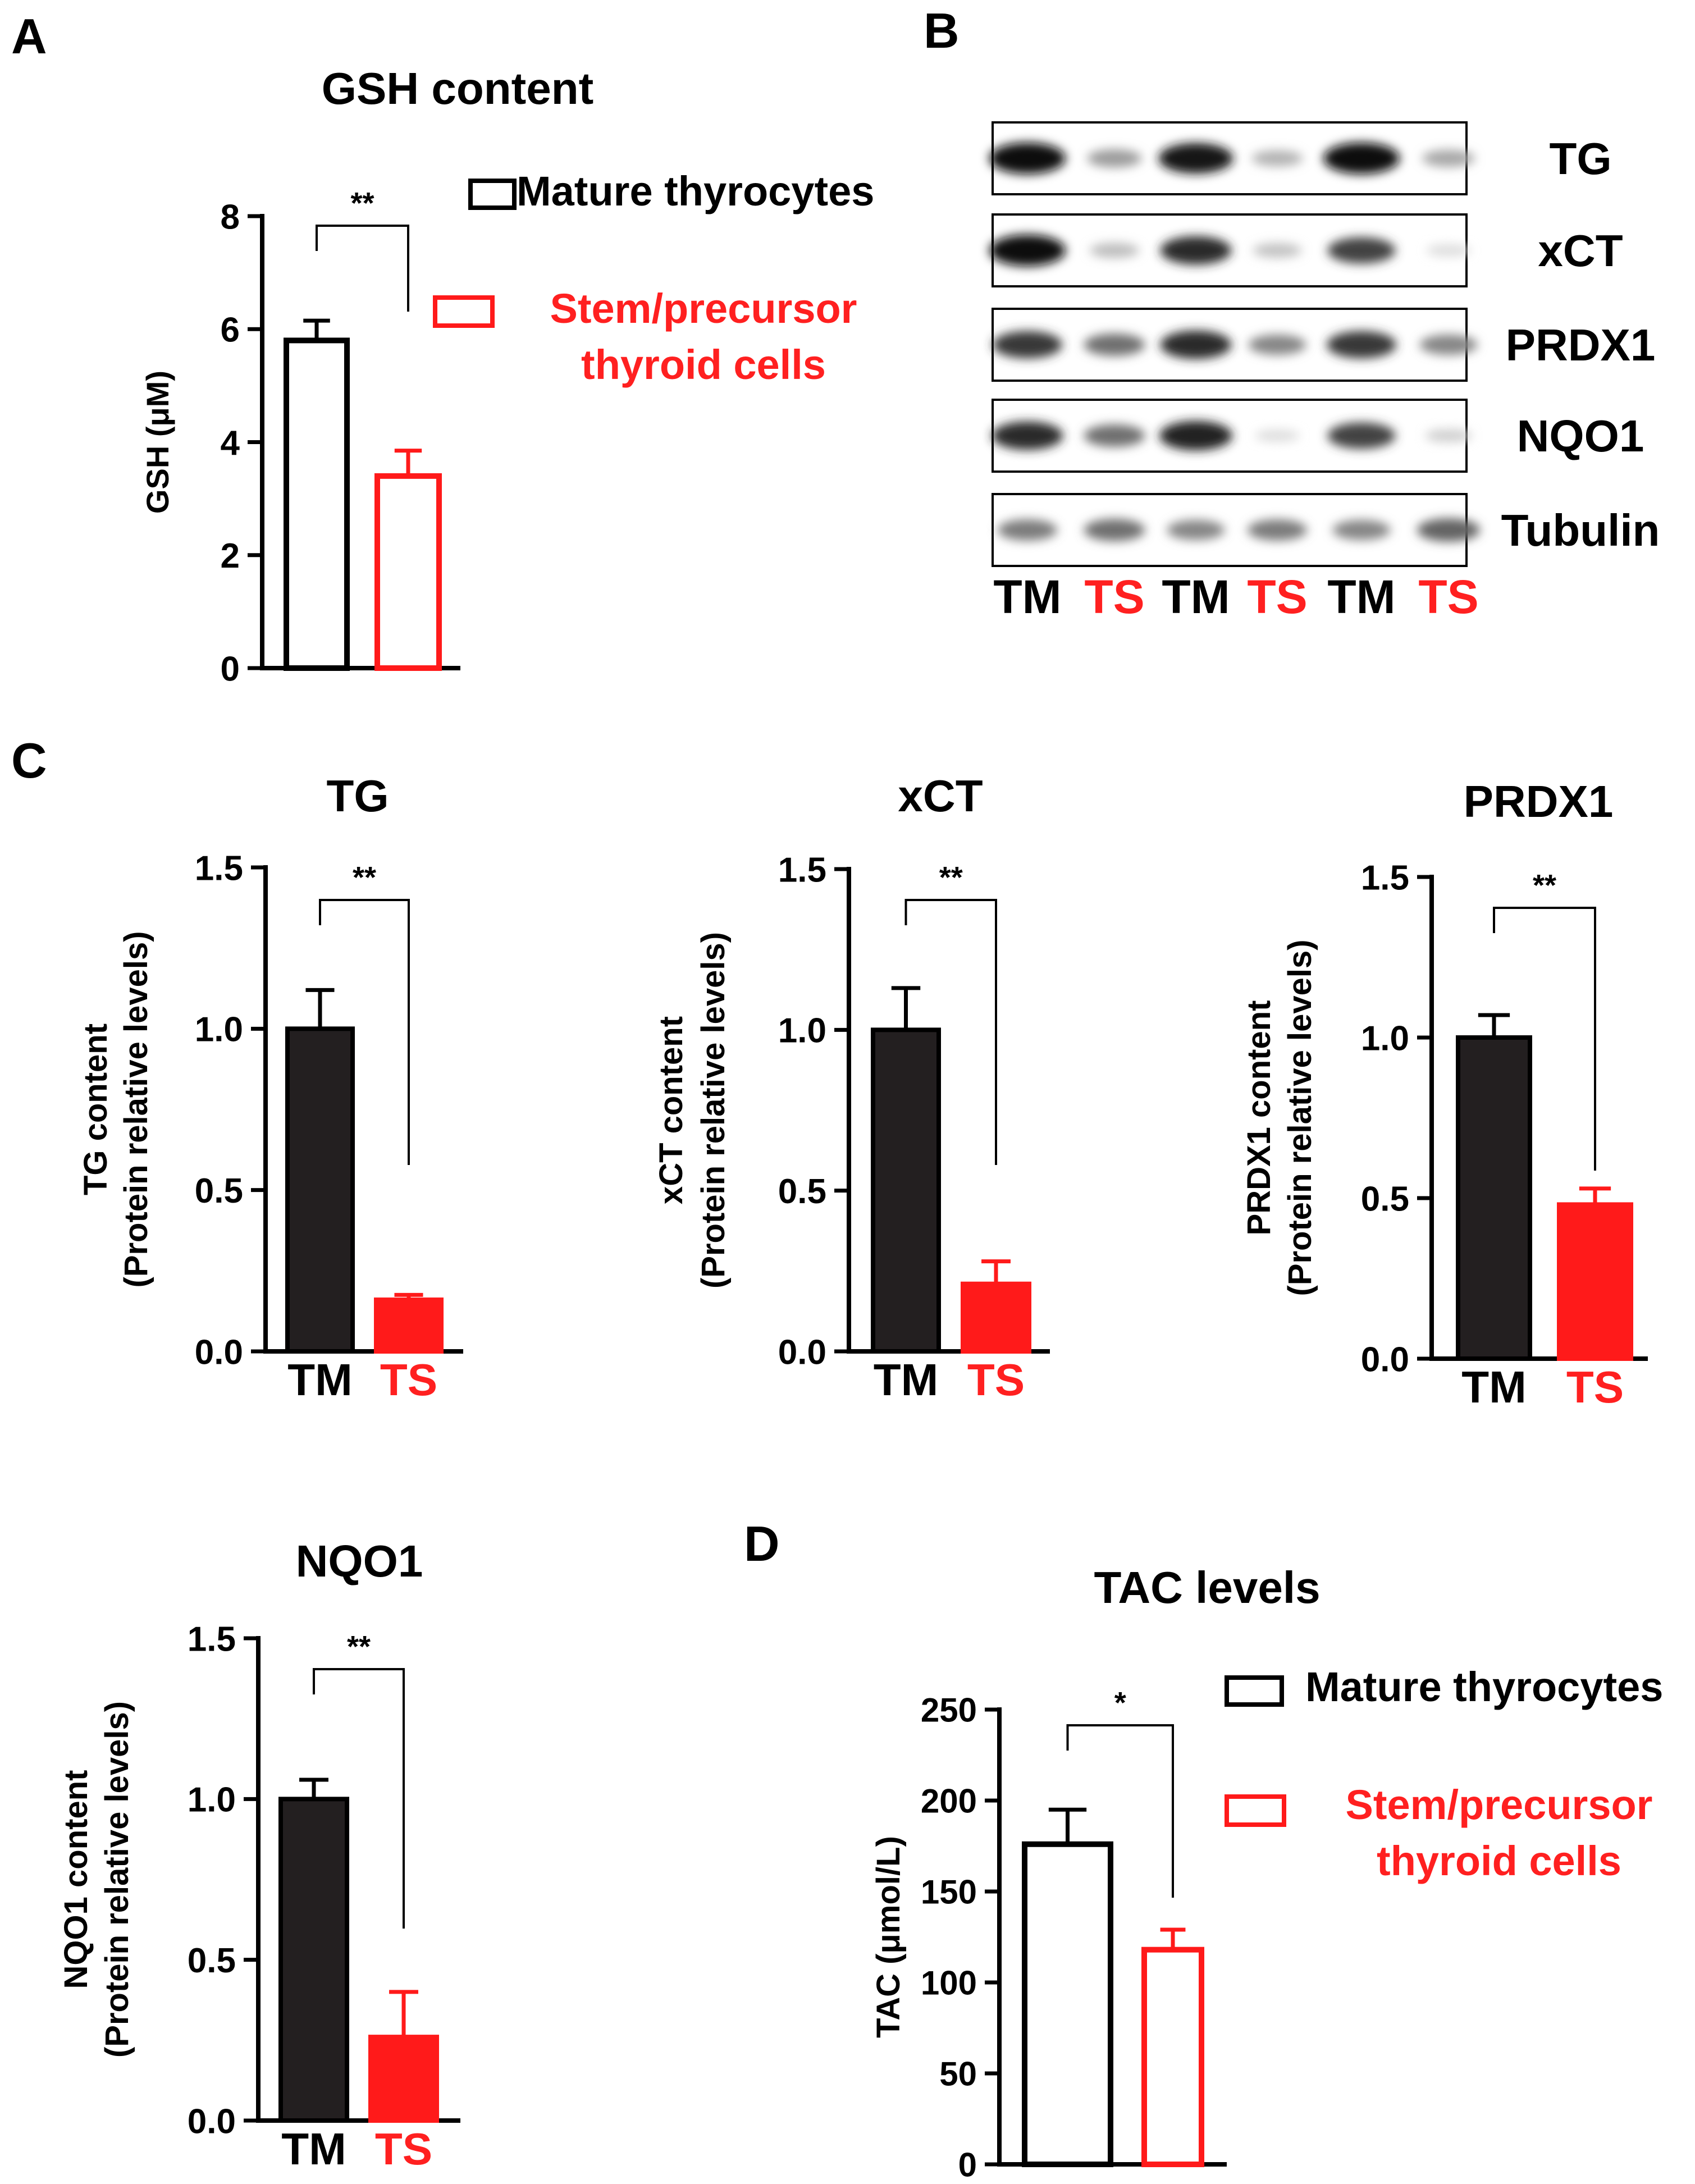 Image resolution: width=1695 pixels, height=2184 pixels. What do you see at coordinates (949, 1710) in the screenshot?
I see `y-tick-label: 250` at bounding box center [949, 1710].